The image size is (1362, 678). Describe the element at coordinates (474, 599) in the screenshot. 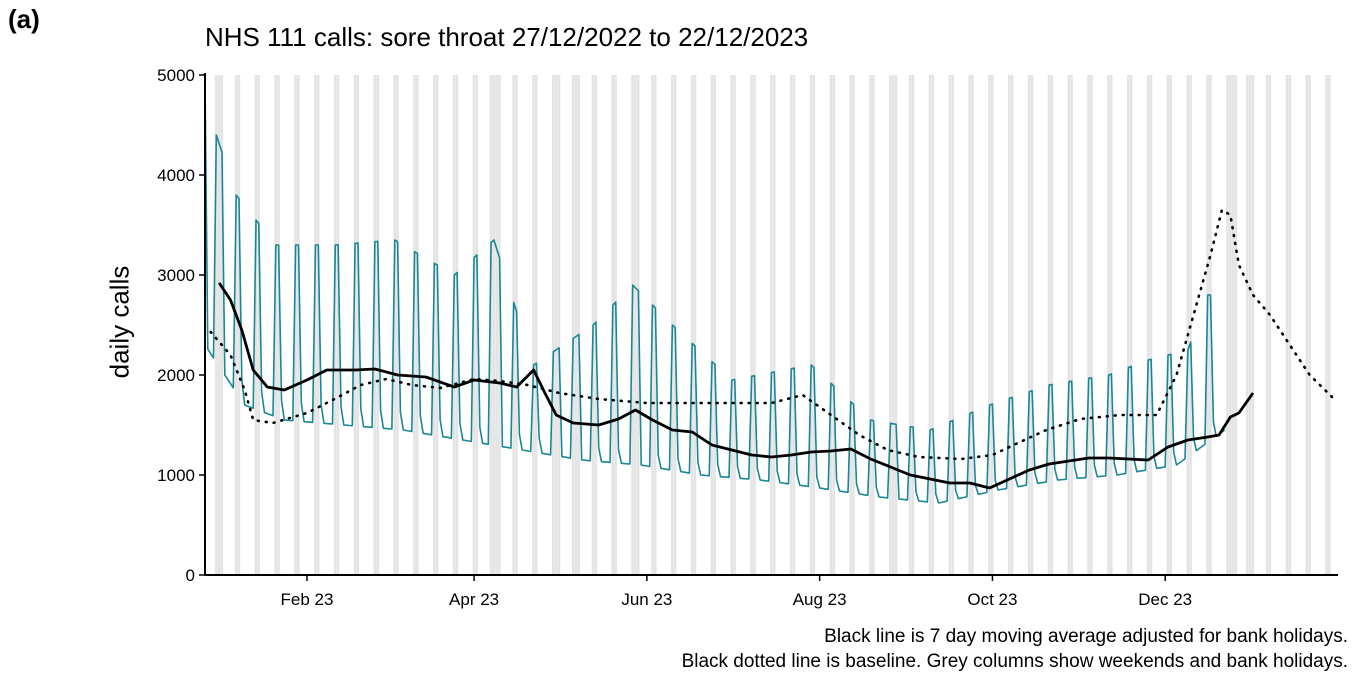

I see `x-tick-label: Apr 23` at that location.